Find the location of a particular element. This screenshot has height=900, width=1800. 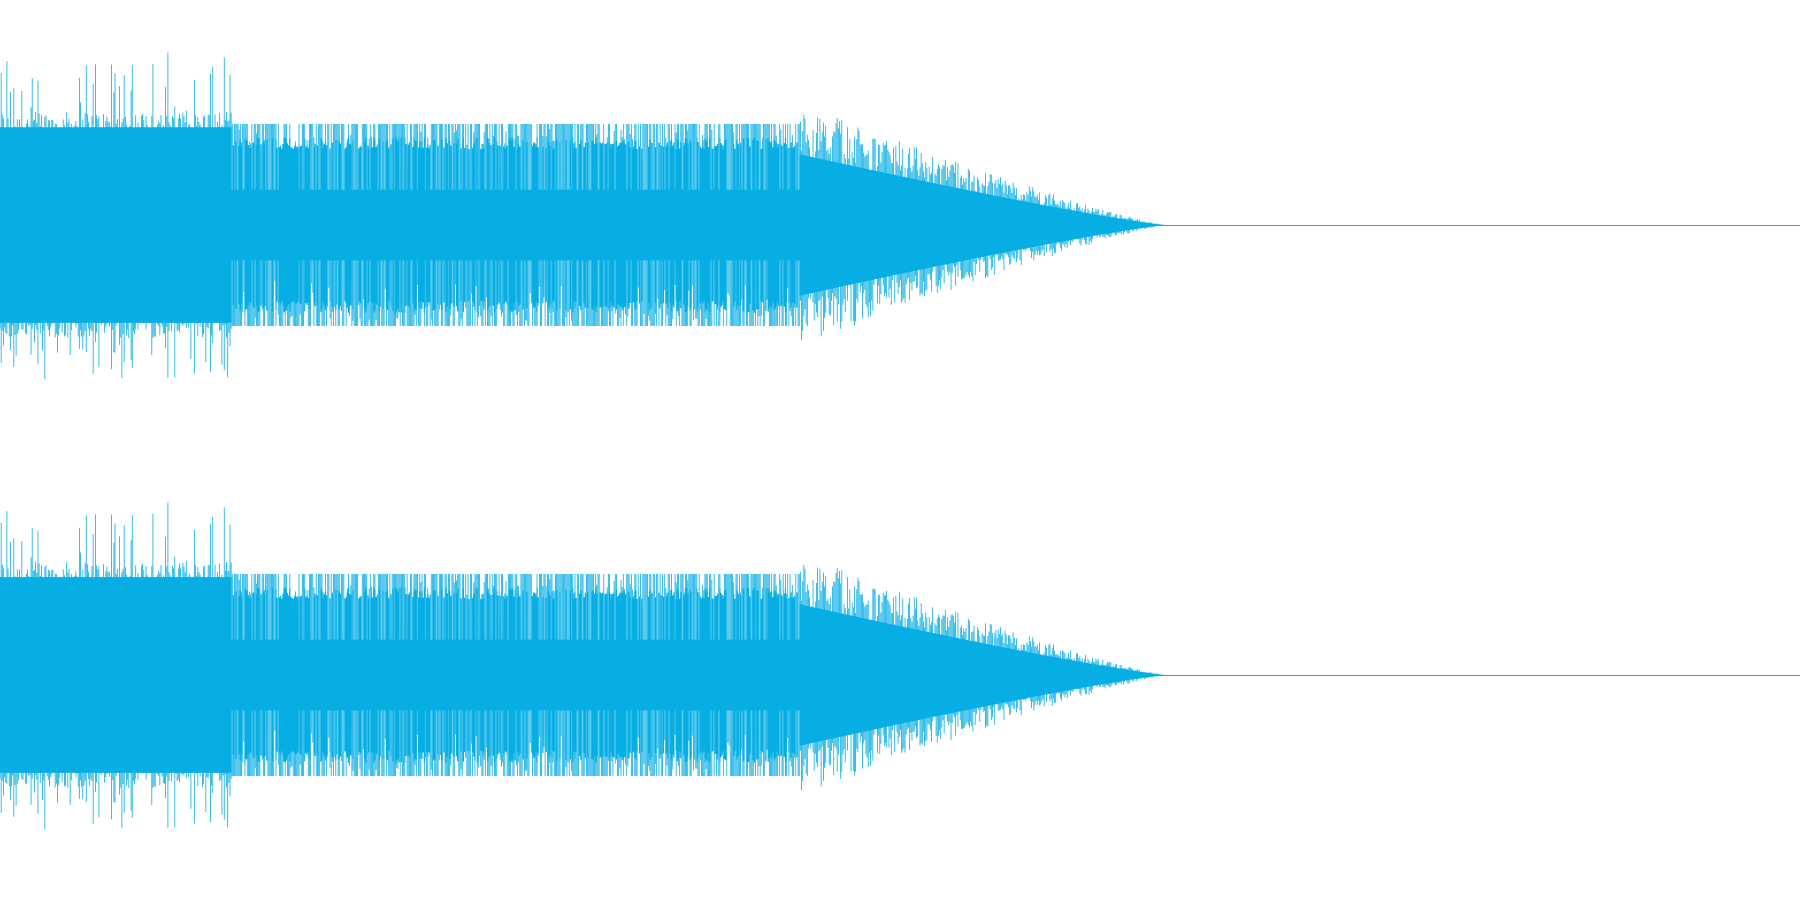

channel-2-waveform-core is located at coordinates (582, 675).